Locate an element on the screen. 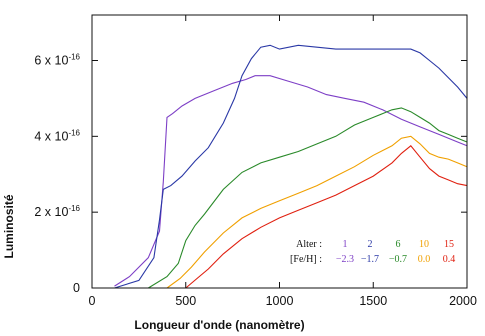  y-tick-label-3: 6 x 10⁻¹⁶ is located at coordinates (57, 60).